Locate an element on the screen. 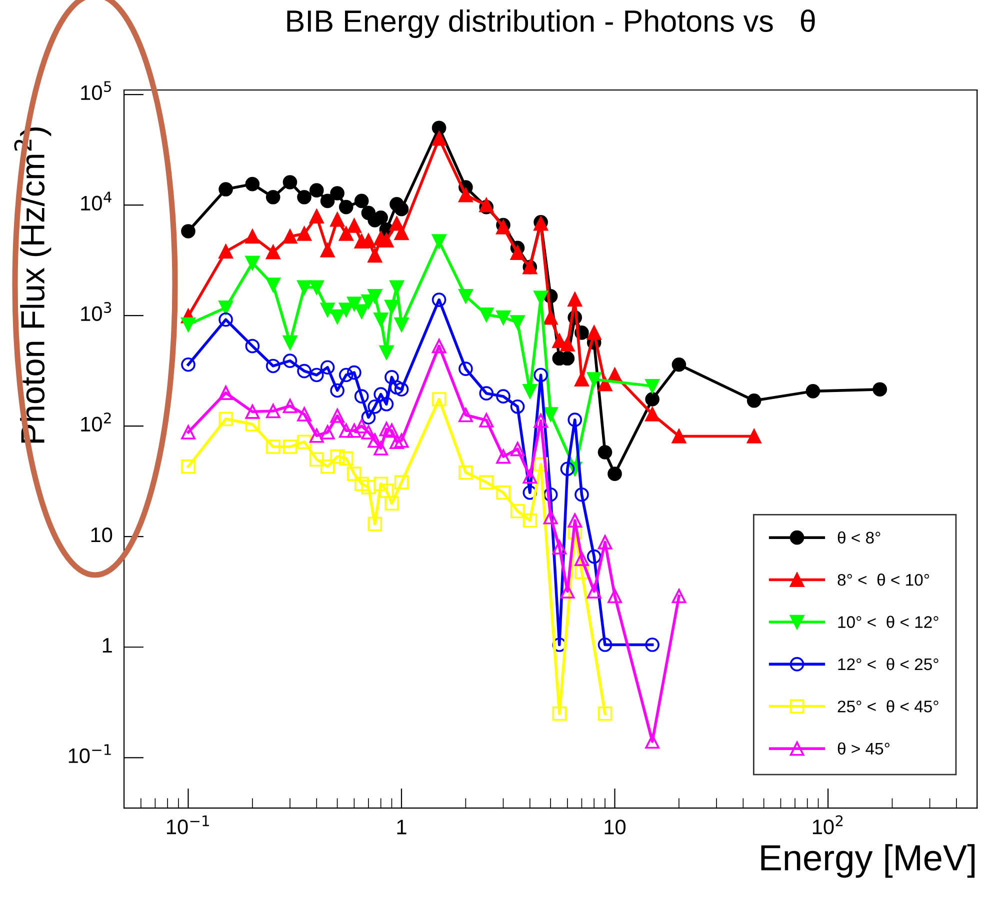 The image size is (982, 900). legend-label: 25° < θ < 45° is located at coordinates (888, 706).